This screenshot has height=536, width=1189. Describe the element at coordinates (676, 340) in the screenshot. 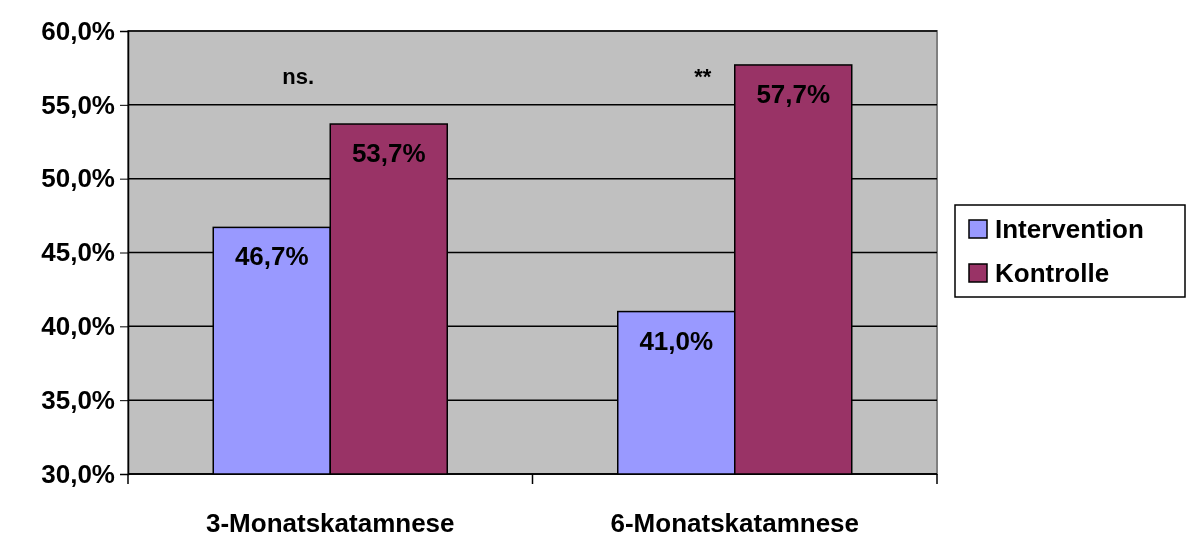

I see `data-label: 41,0%` at that location.